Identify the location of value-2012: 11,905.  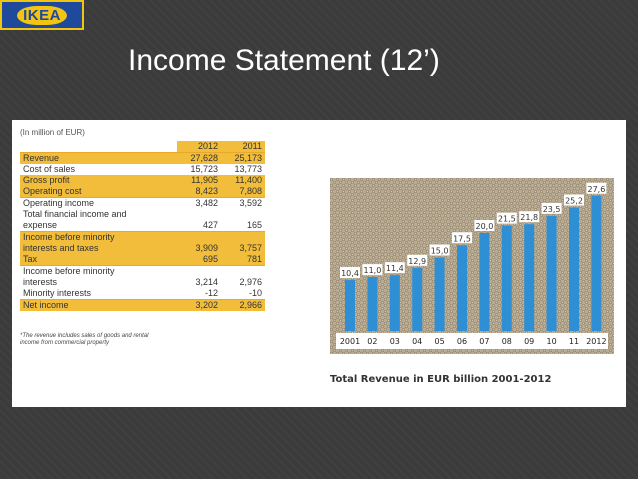
(199, 180).